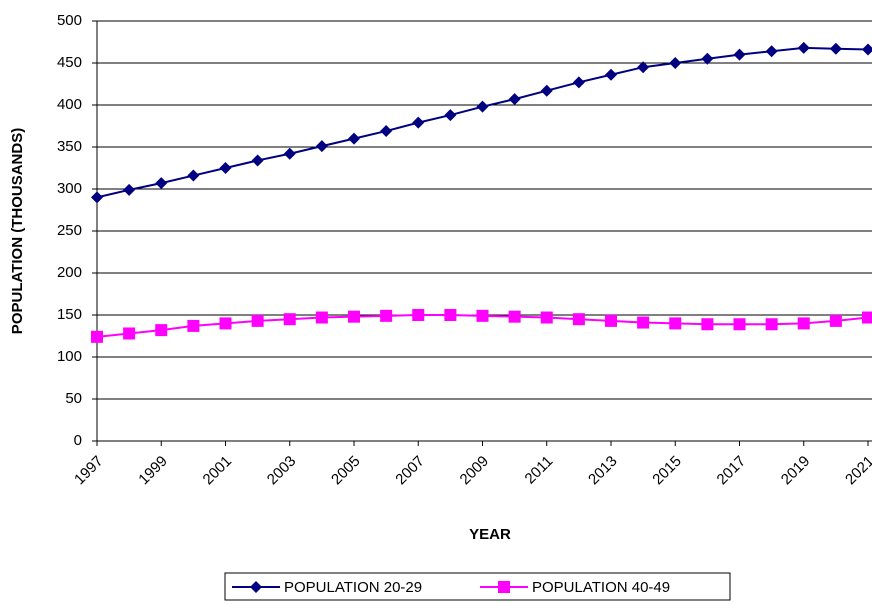  I want to click on x-tick-label: 2013, so click(603, 471).